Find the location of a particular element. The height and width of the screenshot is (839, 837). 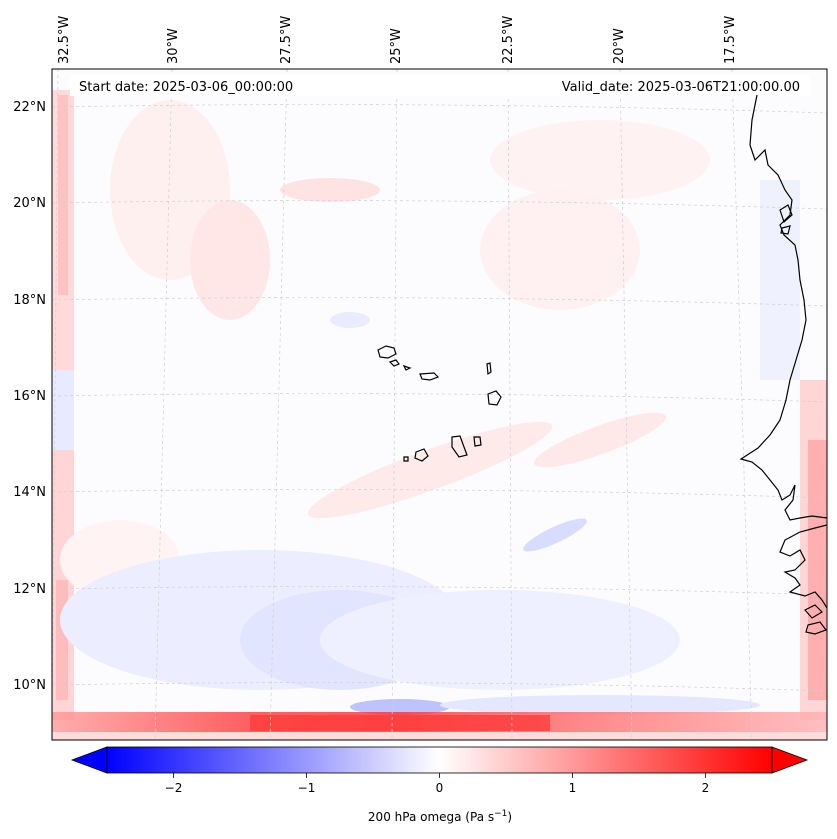

colorbar-title: 200 hPa omega (Pa s−1) is located at coordinates (440, 816).